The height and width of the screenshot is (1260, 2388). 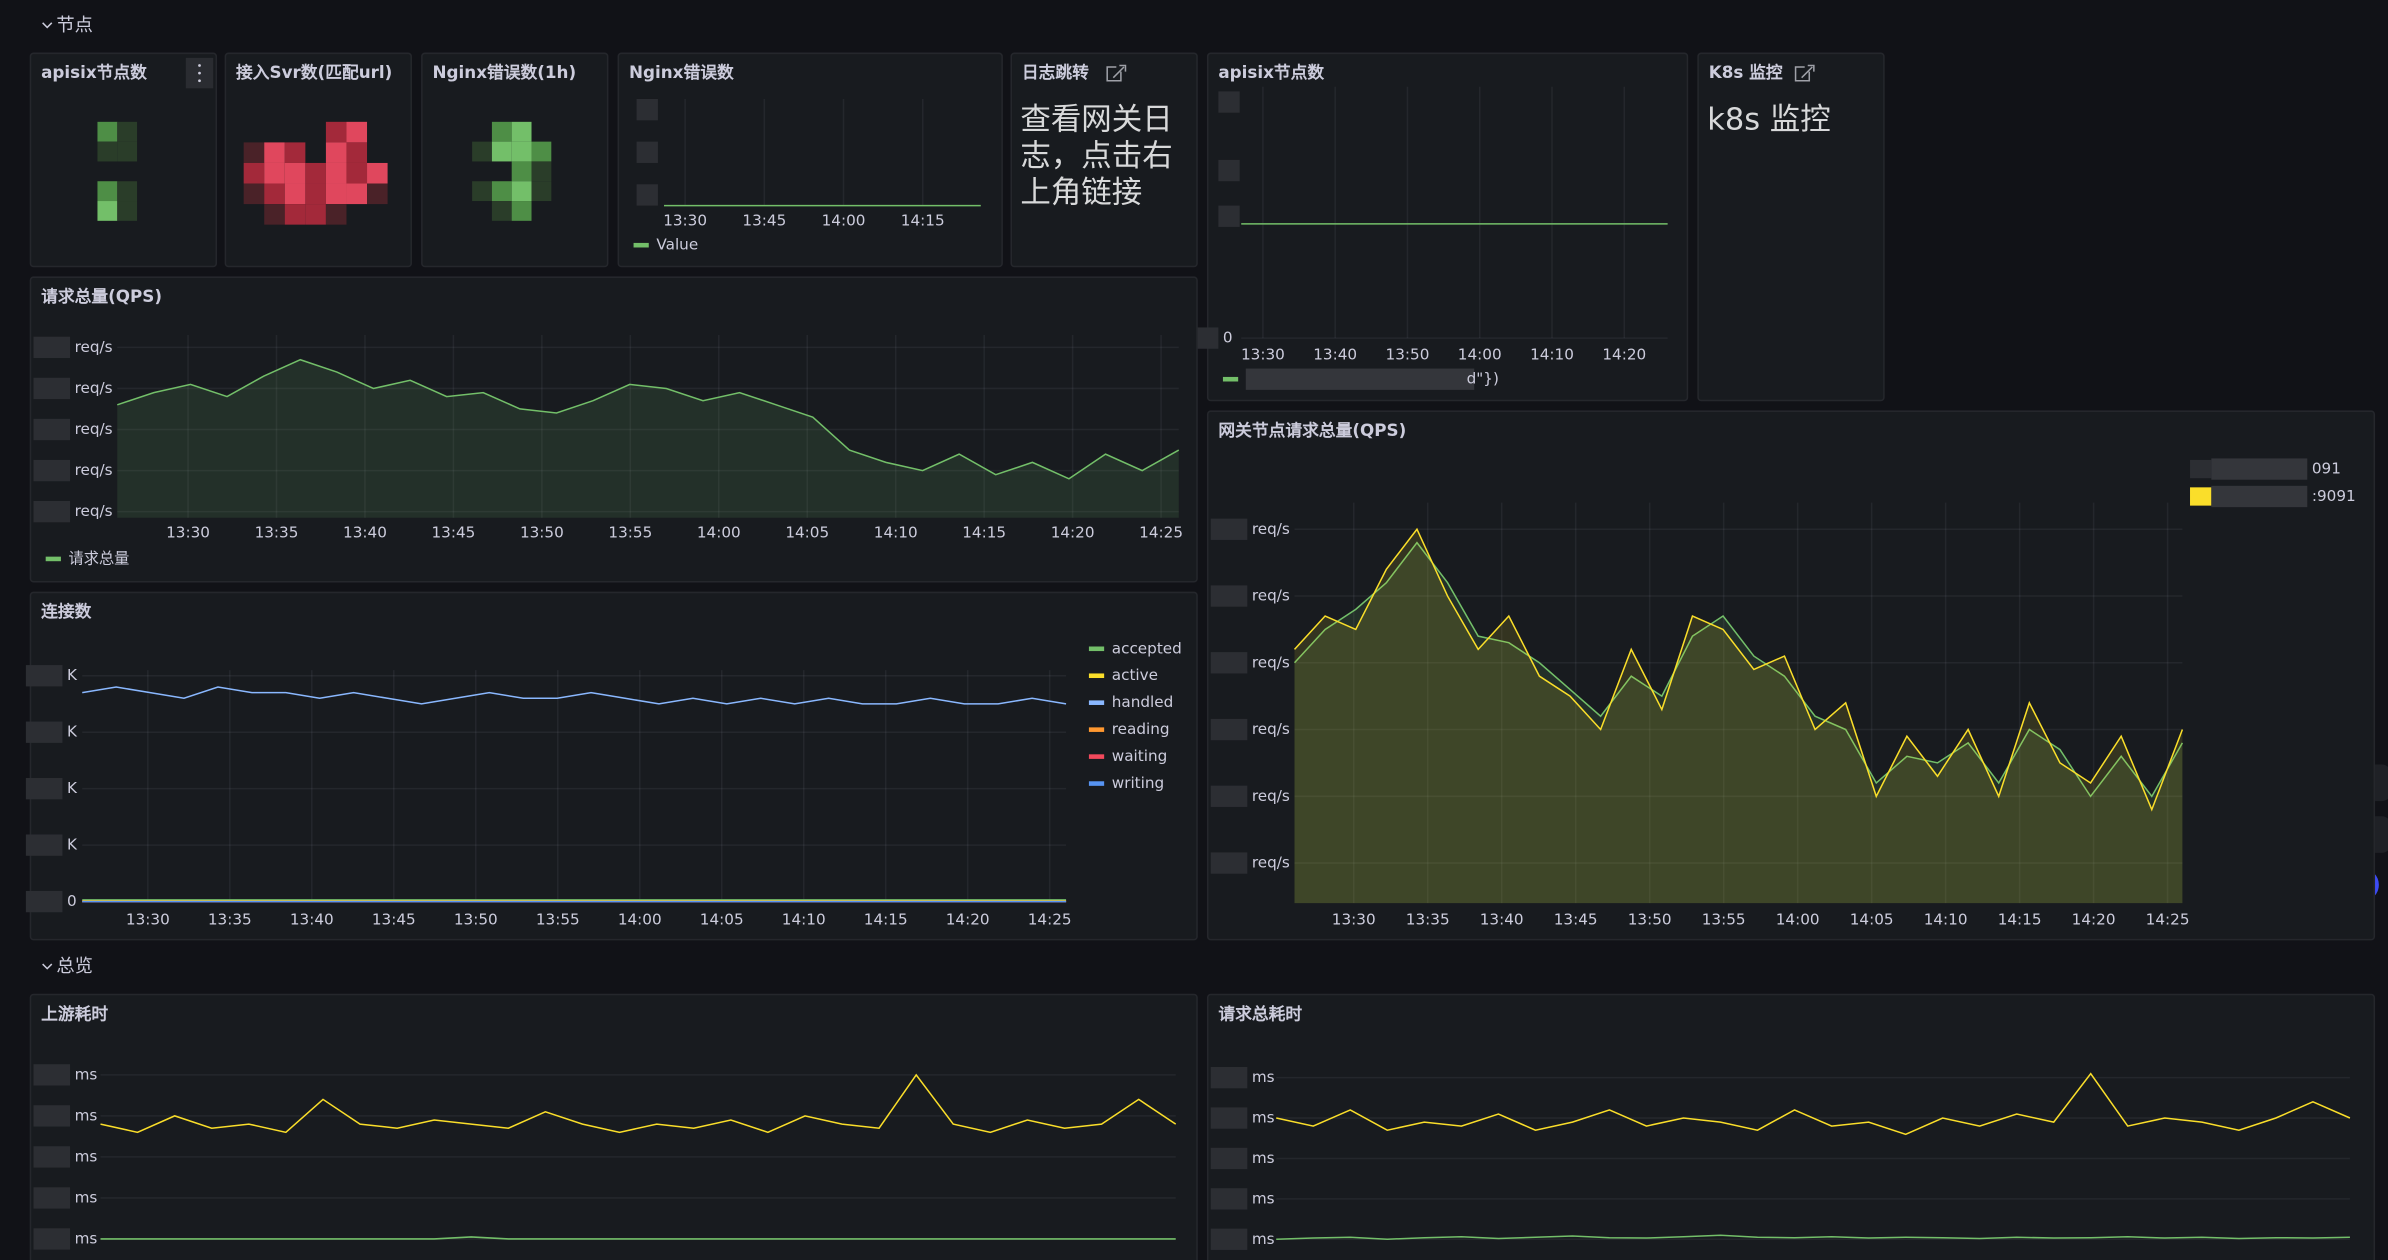 What do you see at coordinates (2201, 496) in the screenshot?
I see `legend-swatch` at bounding box center [2201, 496].